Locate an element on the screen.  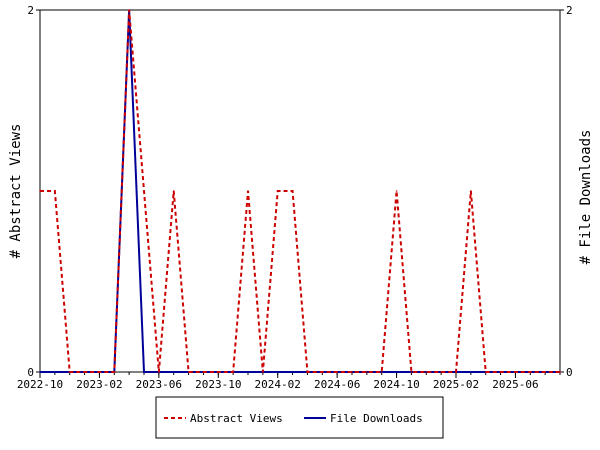
y-axis-left-title: # Abstract Views is located at coordinates (16, 191).